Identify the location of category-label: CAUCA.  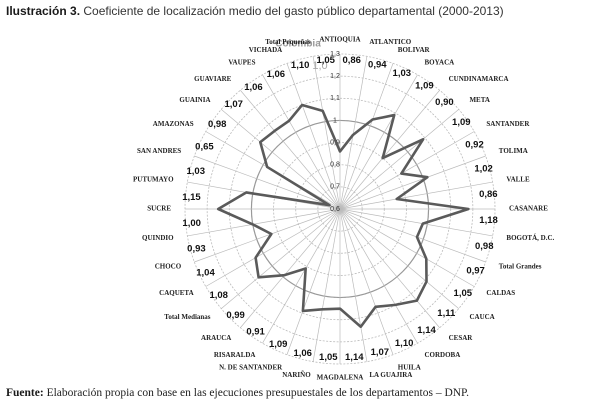
(481, 317).